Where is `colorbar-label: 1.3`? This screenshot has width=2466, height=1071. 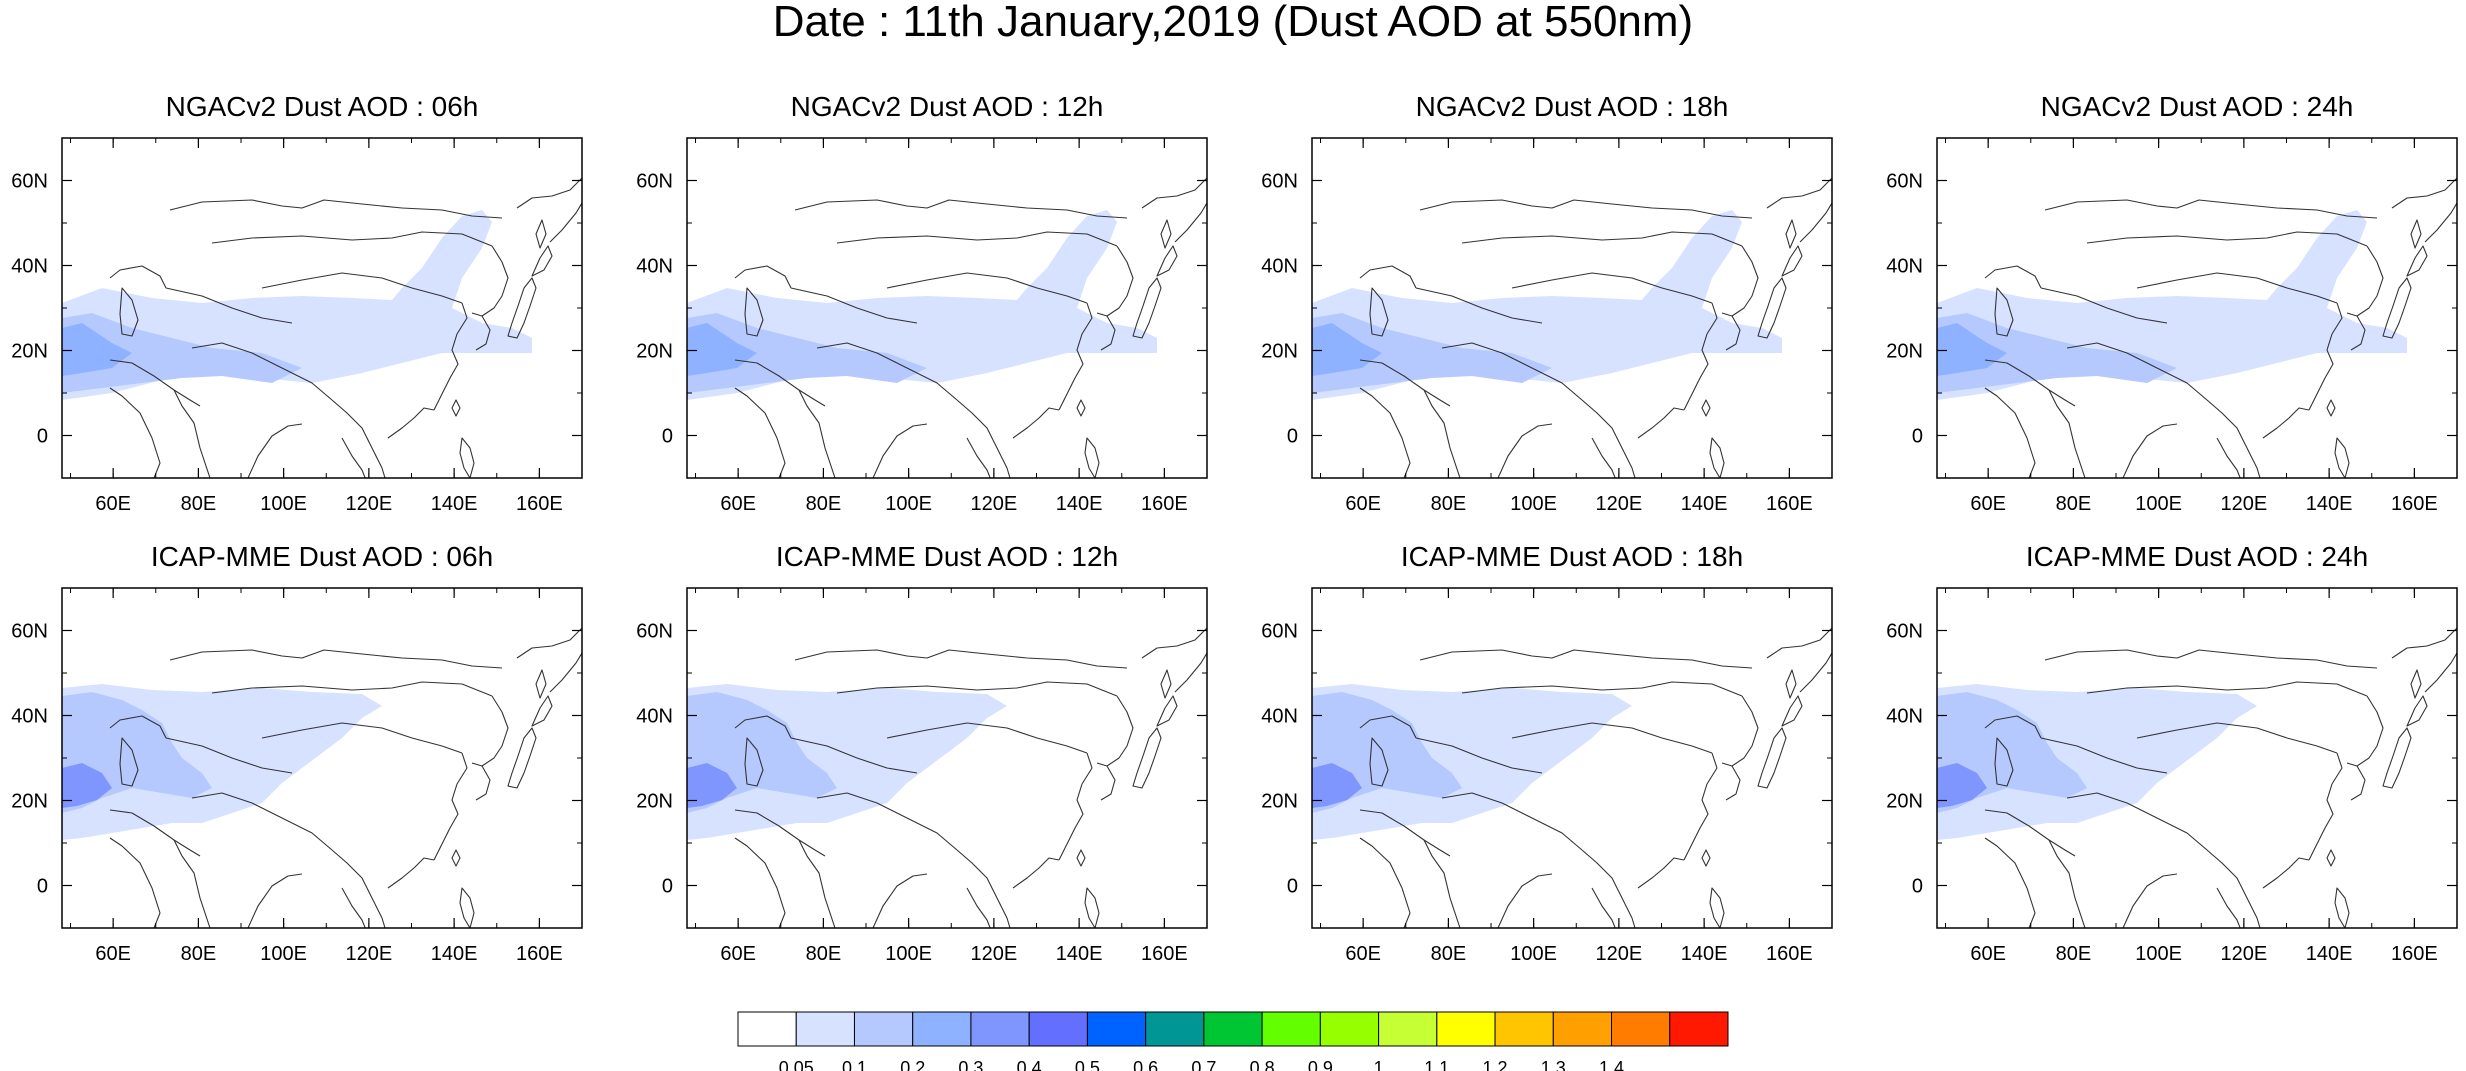 colorbar-label: 1.3 is located at coordinates (1553, 1064).